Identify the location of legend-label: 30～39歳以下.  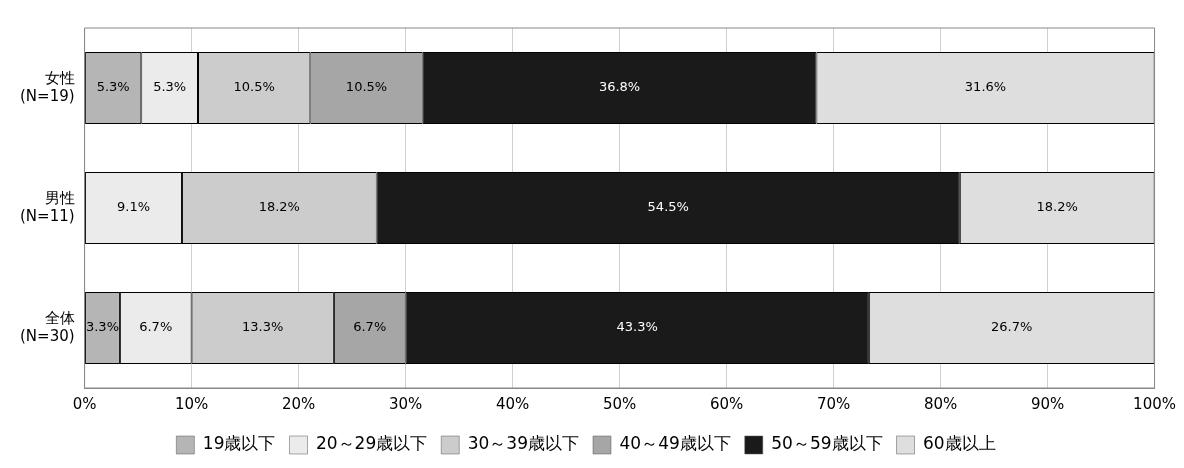
(523, 443).